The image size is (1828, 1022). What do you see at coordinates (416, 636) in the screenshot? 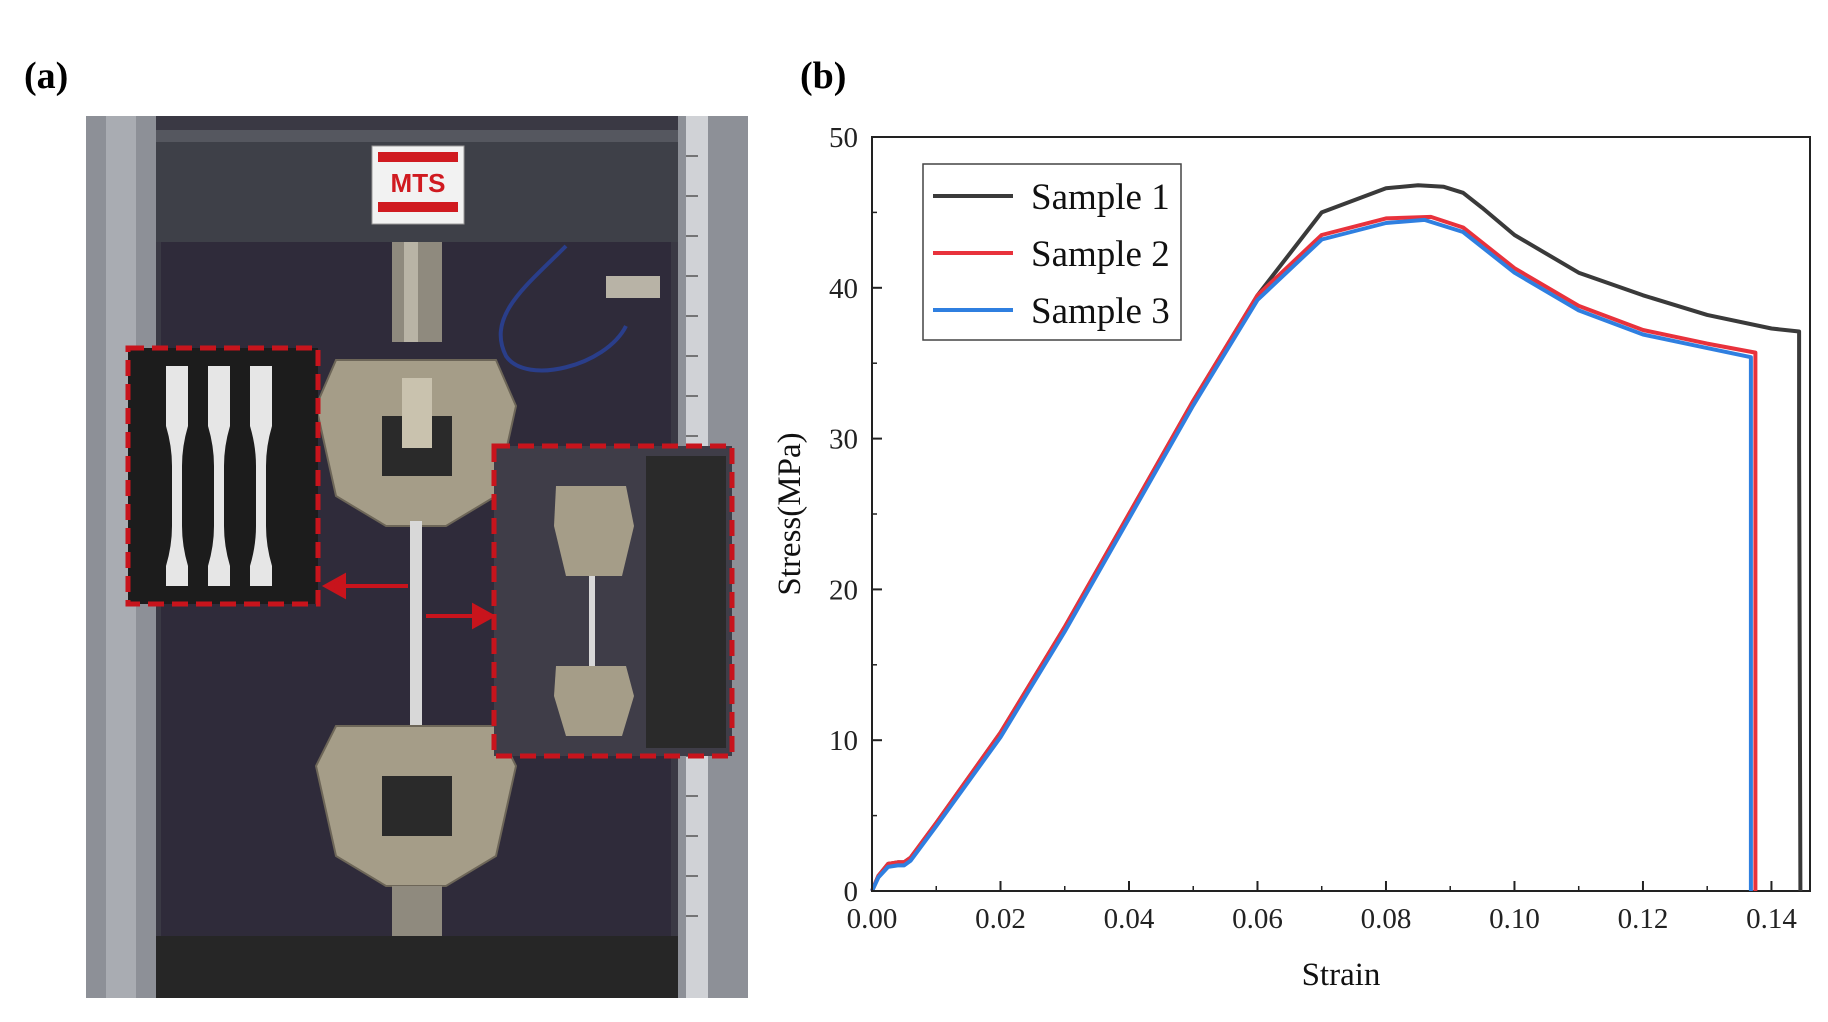
I see `test-specimen` at bounding box center [416, 636].